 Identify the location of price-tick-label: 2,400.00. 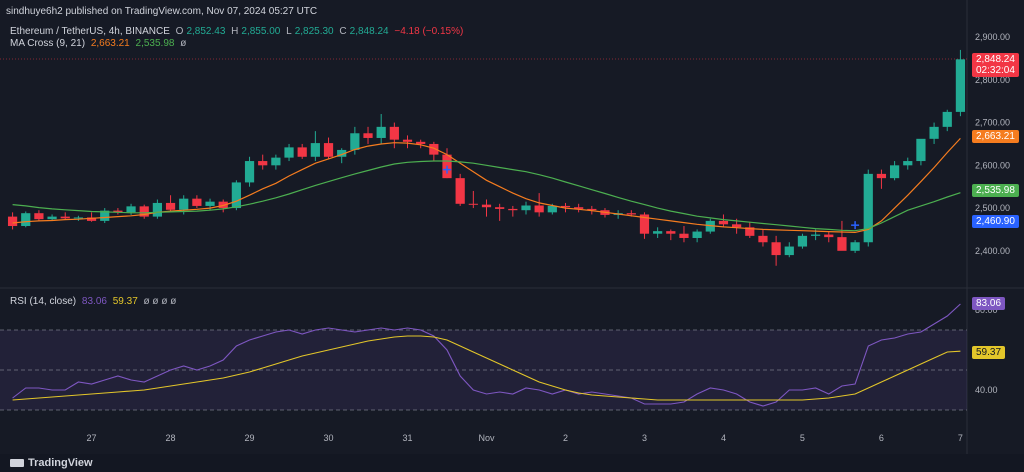
(992, 251).